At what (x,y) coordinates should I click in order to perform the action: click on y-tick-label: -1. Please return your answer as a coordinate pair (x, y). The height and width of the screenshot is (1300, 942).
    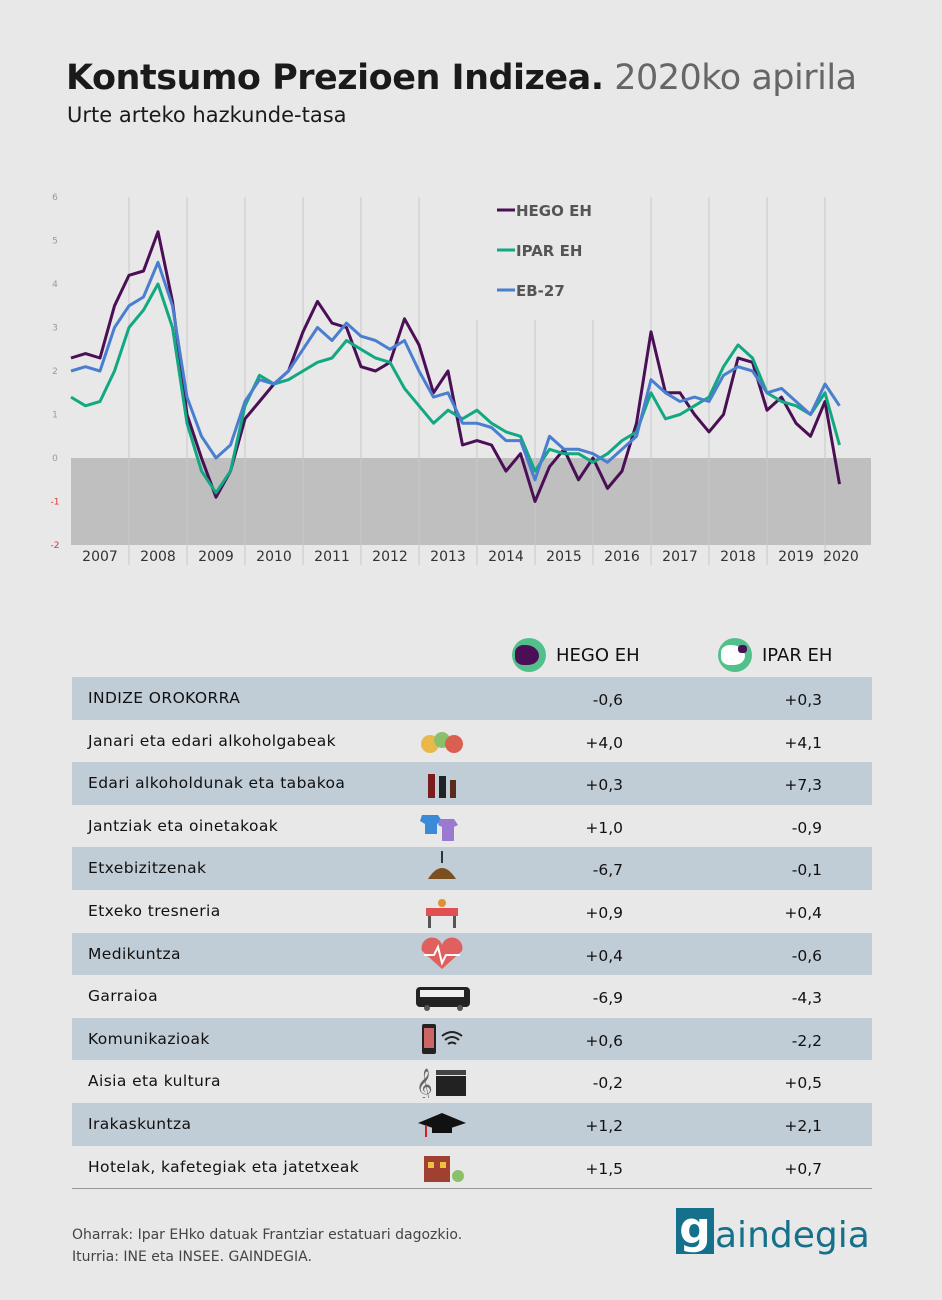
    Looking at the image, I should click on (55, 503).